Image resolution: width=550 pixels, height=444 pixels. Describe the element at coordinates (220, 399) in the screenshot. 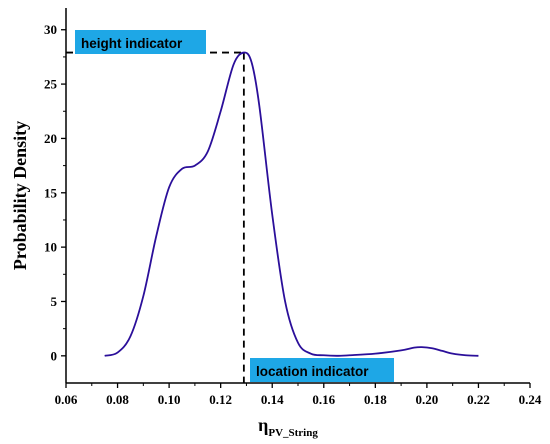

I see `x-tick-label: 0.12` at that location.